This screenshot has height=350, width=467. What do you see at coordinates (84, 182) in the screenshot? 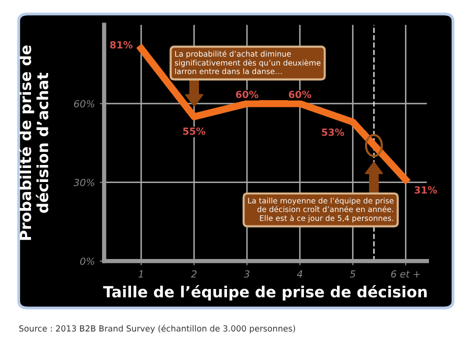
I see `y-tick-label: 30%` at bounding box center [84, 182].